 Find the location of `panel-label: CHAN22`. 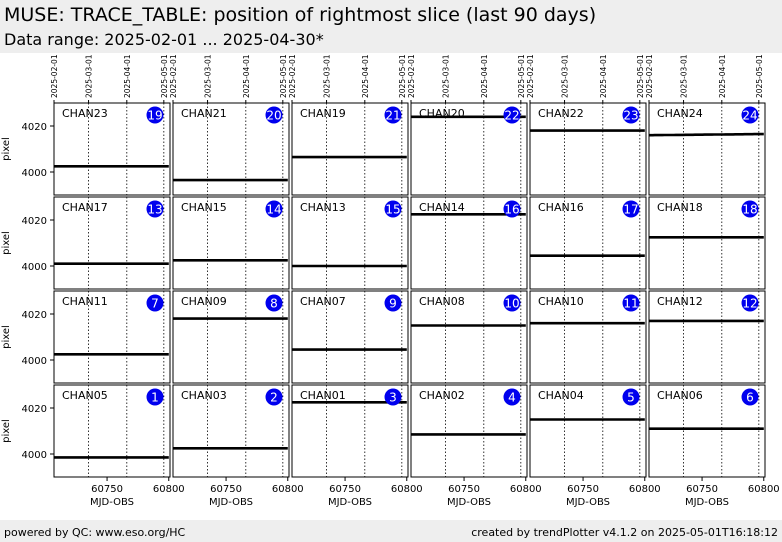

panel-label: CHAN22 is located at coordinates (561, 113).